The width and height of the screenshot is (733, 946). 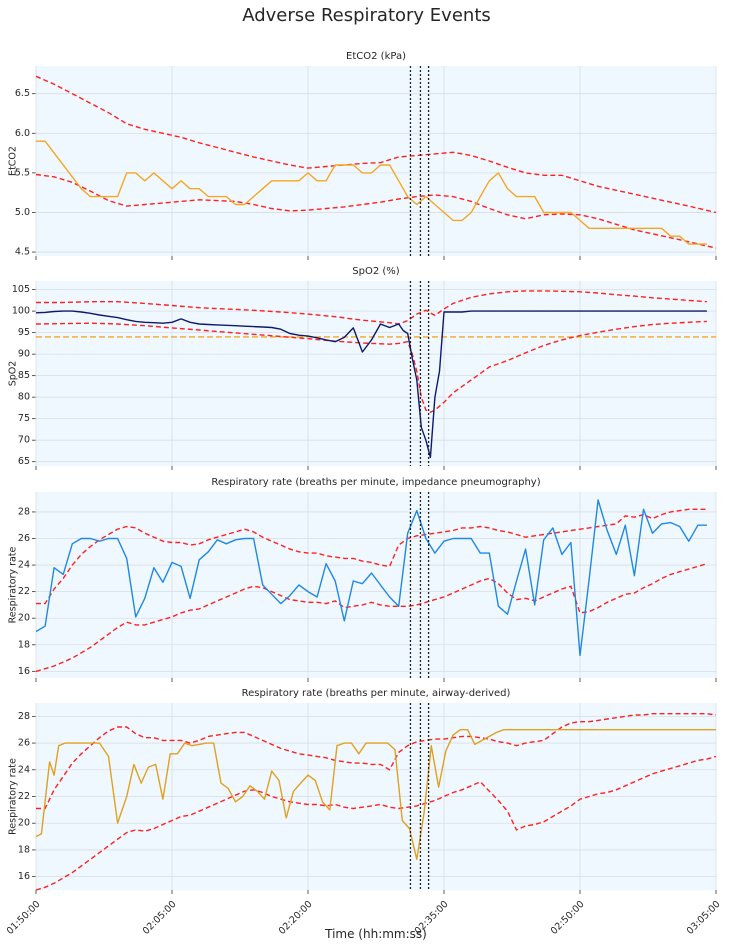 I want to click on y-axis-label: EtCO2, so click(x=13, y=161).